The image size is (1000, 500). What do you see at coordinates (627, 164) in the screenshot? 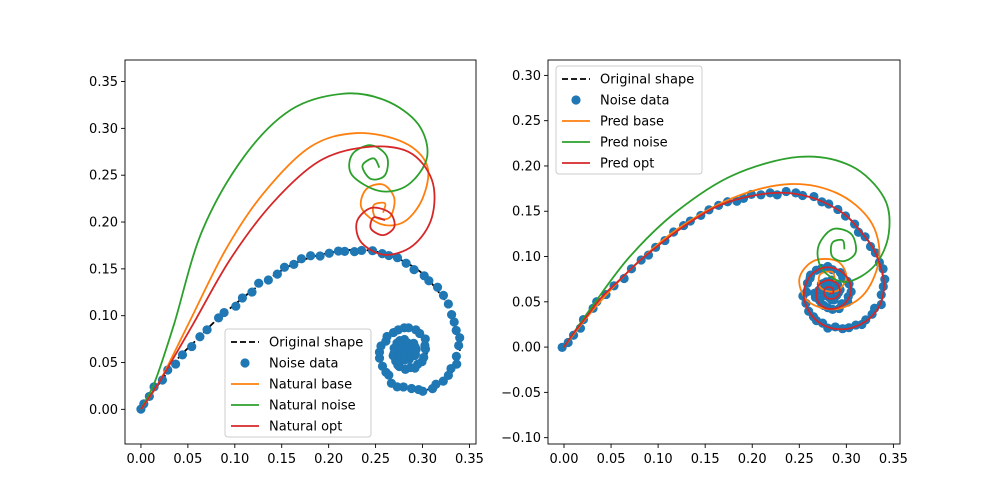
I see `legend-label-pred-opt: Pred opt` at bounding box center [627, 164].